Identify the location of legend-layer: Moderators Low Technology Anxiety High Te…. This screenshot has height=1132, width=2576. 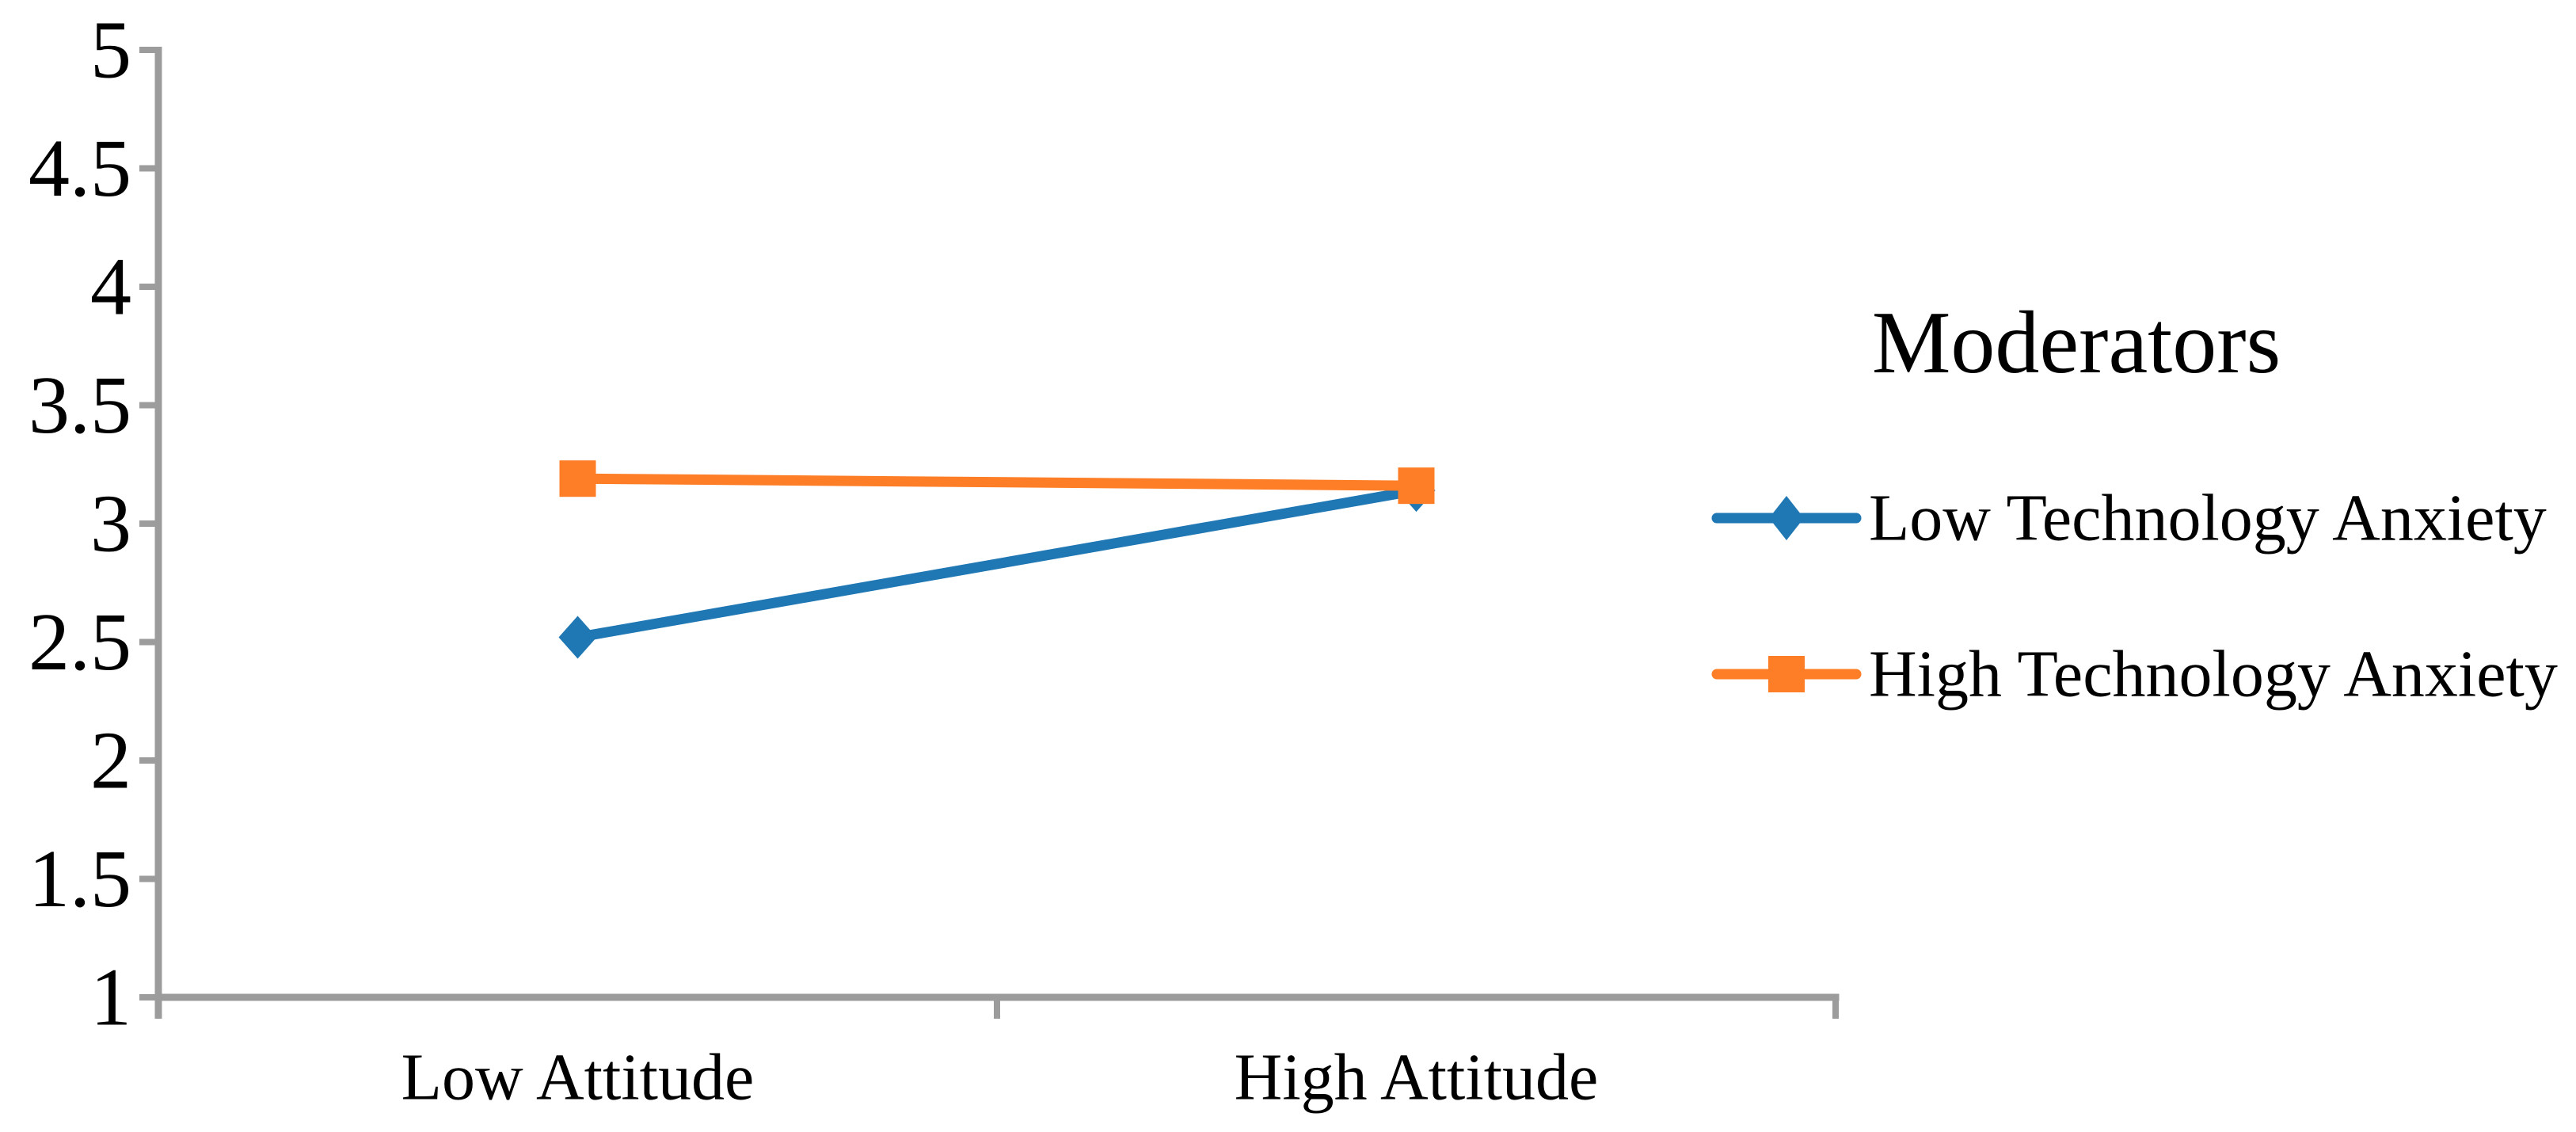
(2134, 503).